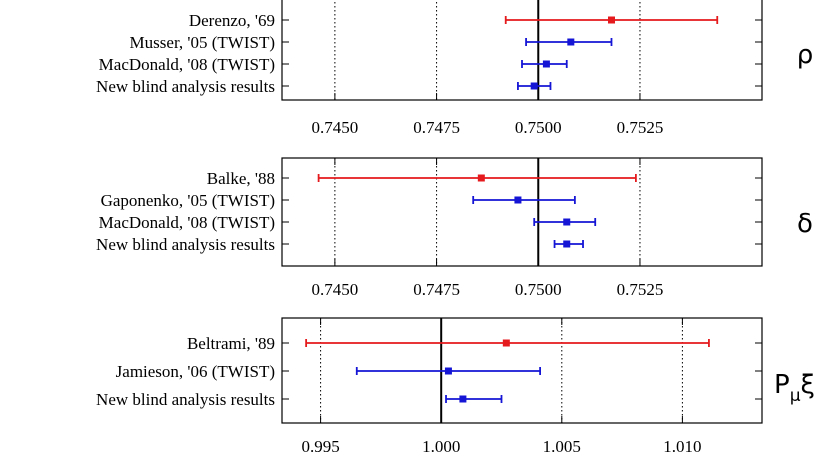  Describe the element at coordinates (562, 446) in the screenshot. I see `x-tick-label: 1.005` at that location.